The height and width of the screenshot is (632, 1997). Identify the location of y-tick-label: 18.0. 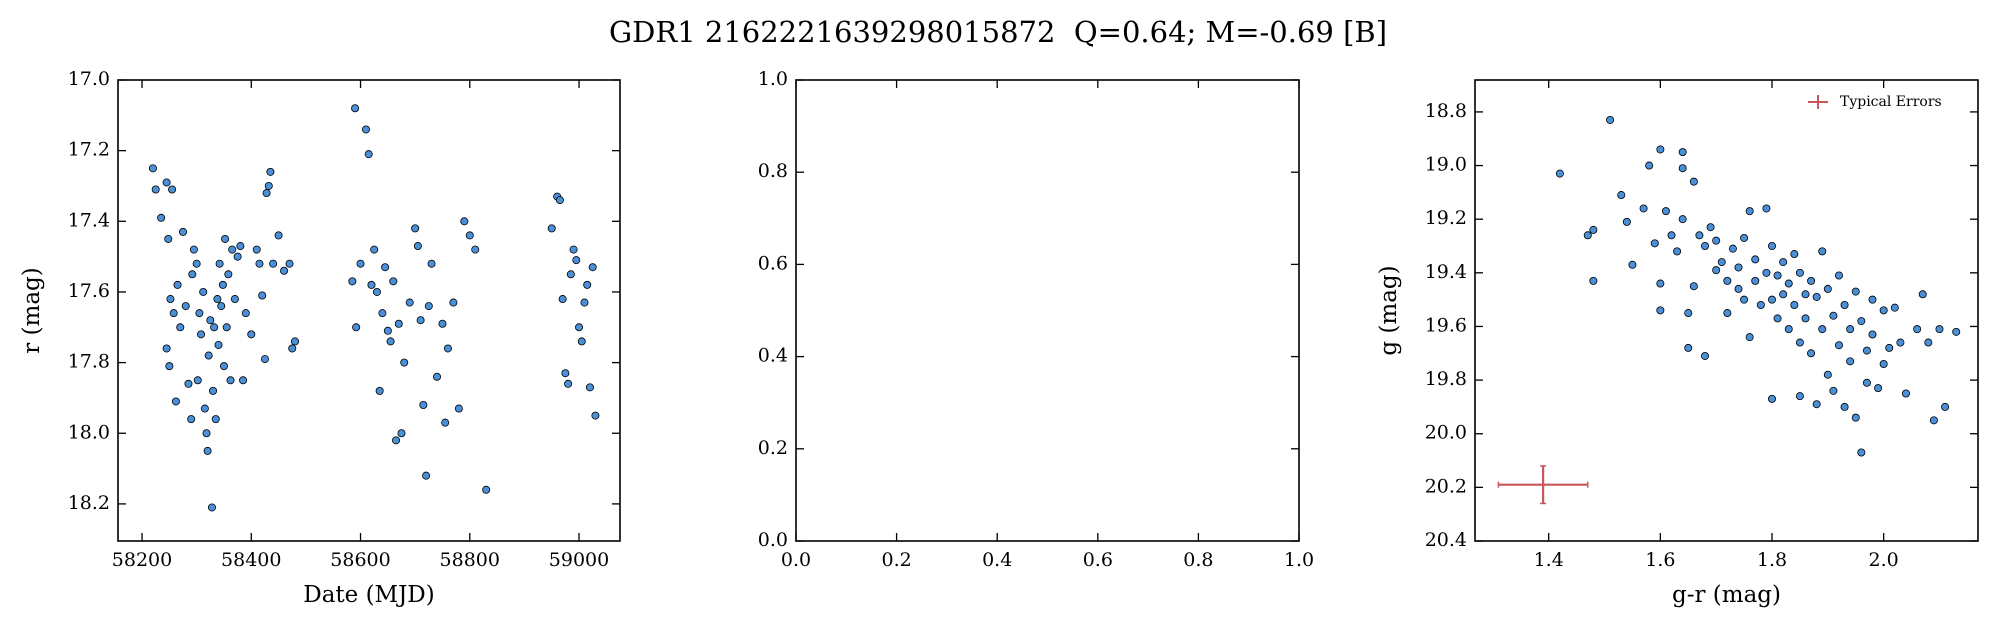
(89, 432).